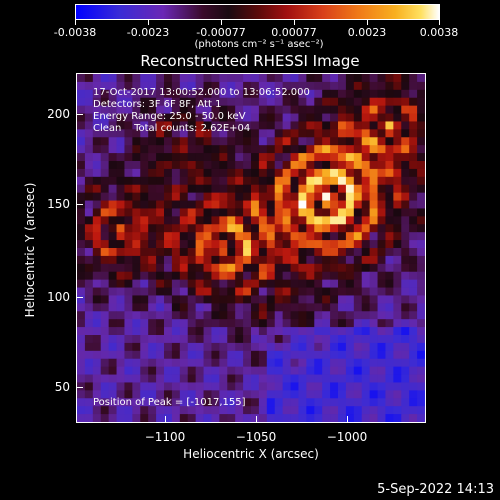  I want to click on colorbar-tick, so click(294, 22).